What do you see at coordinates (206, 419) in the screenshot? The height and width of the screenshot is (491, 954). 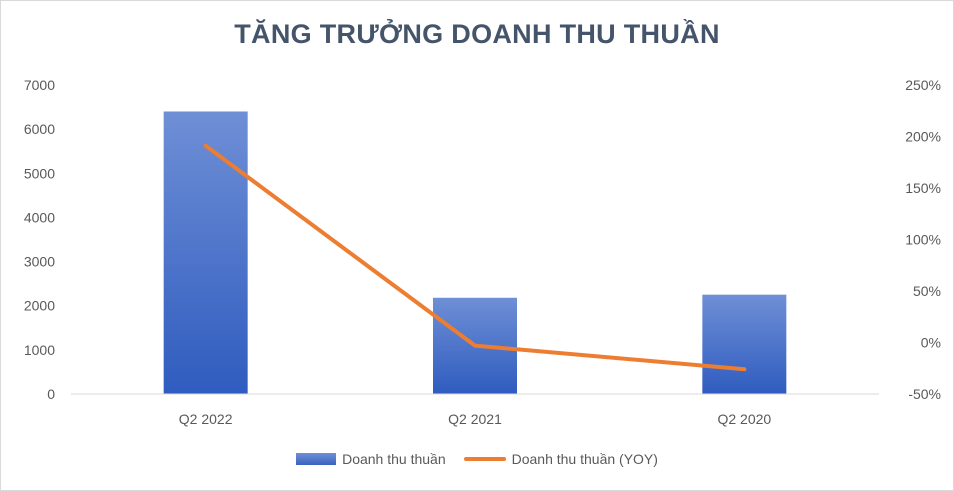 I see `x-tick-label: Q2 2022` at bounding box center [206, 419].